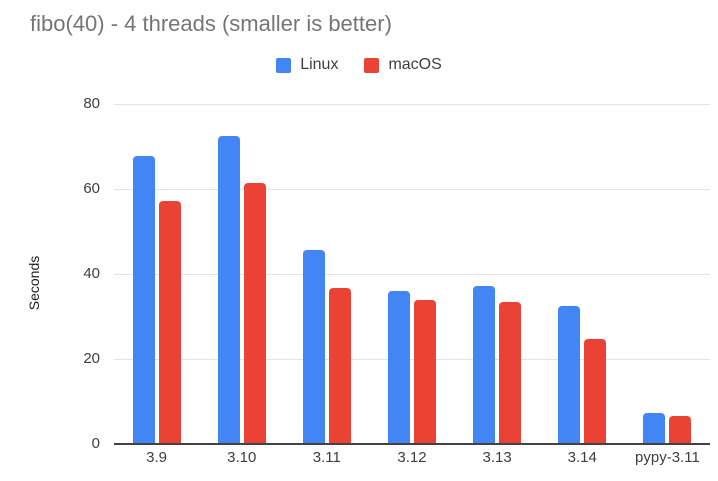 The image size is (718, 481). What do you see at coordinates (254, 313) in the screenshot?
I see `bar-macos-3.10` at bounding box center [254, 313].